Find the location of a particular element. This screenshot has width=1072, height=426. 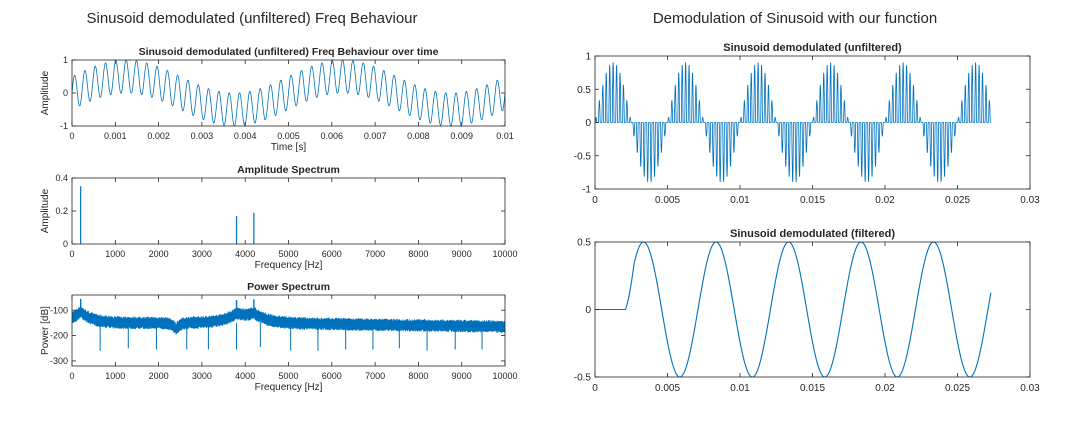

x-tick-label: 0.009 is located at coordinates (461, 136).